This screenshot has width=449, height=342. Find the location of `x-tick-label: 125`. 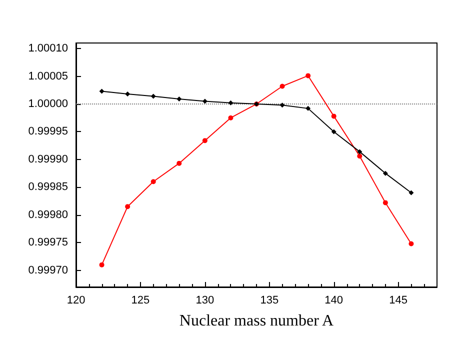

x-tick-label: 125 is located at coordinates (140, 300).